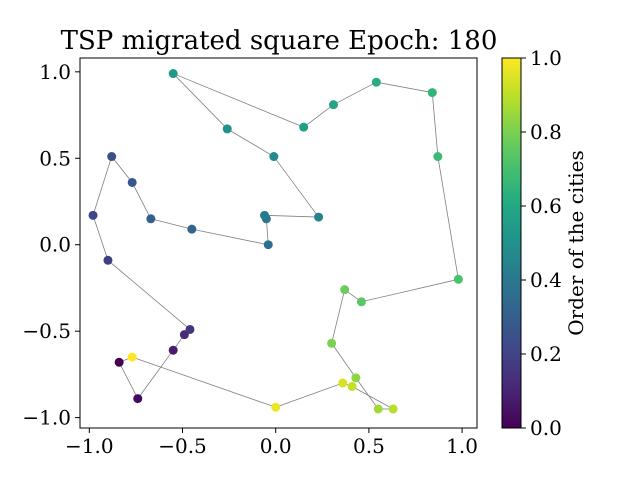 The width and height of the screenshot is (640, 480). What do you see at coordinates (462, 446) in the screenshot?
I see `x-tick-label: 1.0` at bounding box center [462, 446].